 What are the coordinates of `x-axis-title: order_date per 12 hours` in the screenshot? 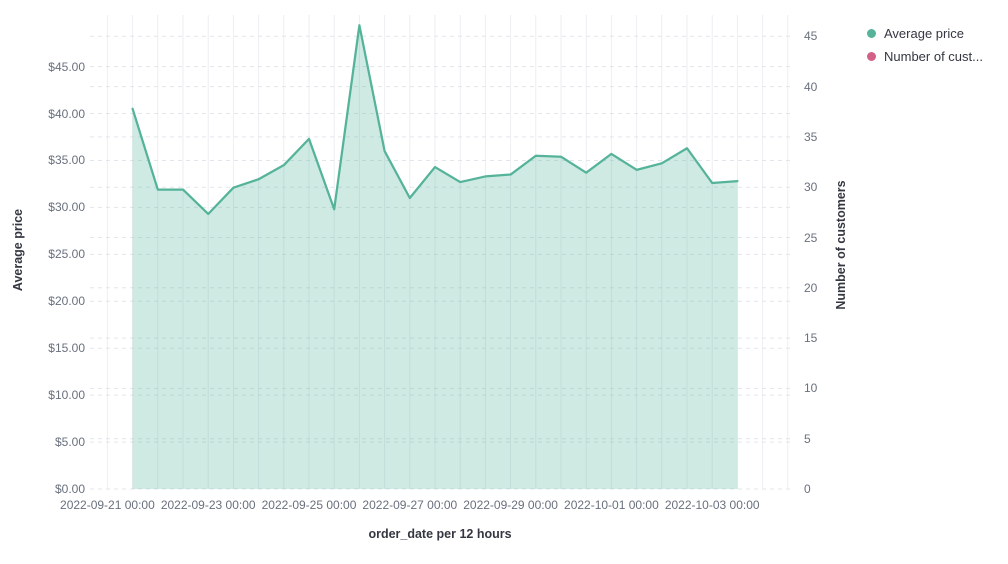 It's located at (440, 534).